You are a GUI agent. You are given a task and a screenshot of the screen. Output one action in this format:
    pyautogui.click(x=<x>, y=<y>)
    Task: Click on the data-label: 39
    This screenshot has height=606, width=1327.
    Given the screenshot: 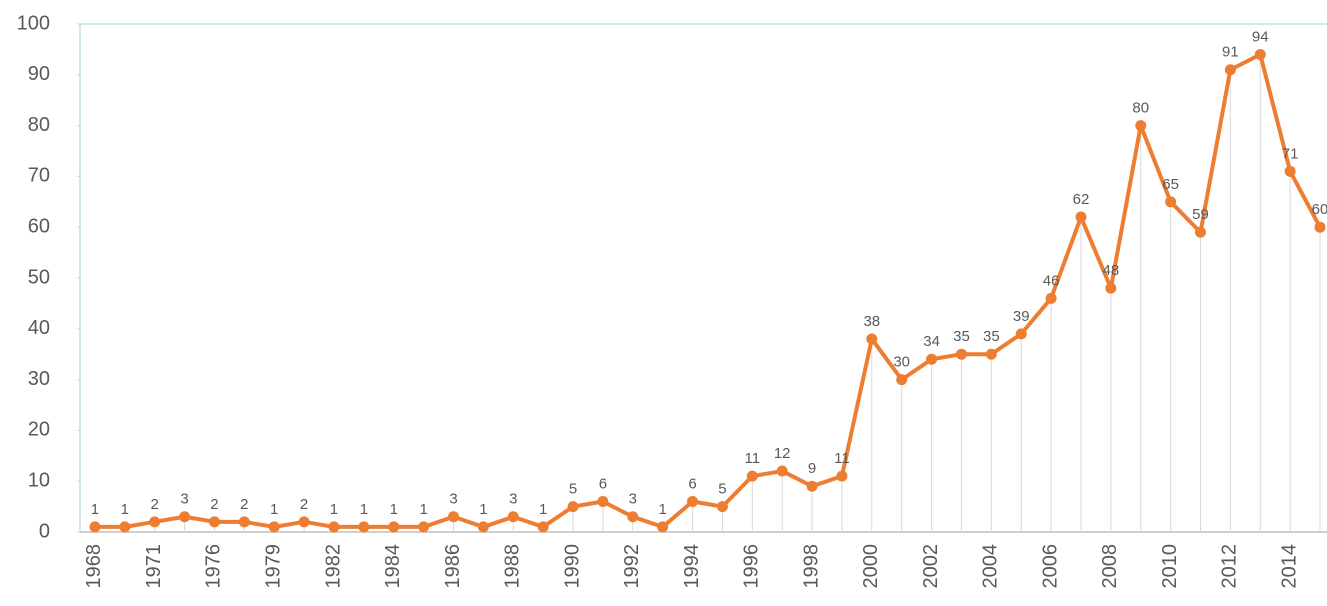 What is the action you would take?
    pyautogui.click(x=1021, y=316)
    